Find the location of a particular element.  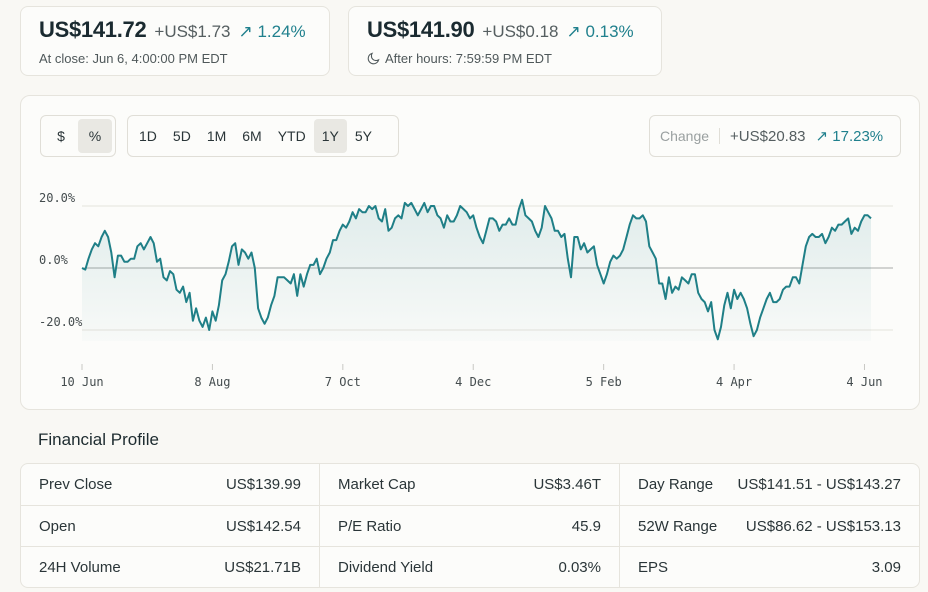

range-5y-button: 5Y is located at coordinates (363, 136).